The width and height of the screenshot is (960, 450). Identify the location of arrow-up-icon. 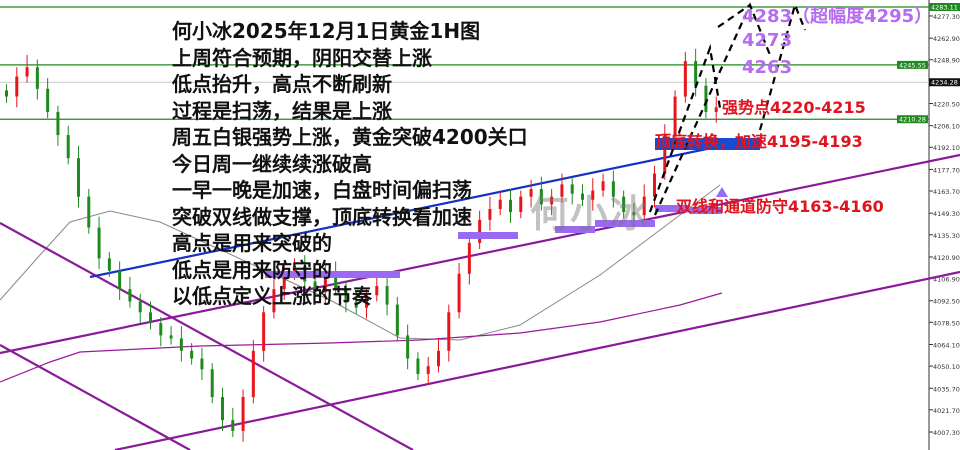
(722, 192).